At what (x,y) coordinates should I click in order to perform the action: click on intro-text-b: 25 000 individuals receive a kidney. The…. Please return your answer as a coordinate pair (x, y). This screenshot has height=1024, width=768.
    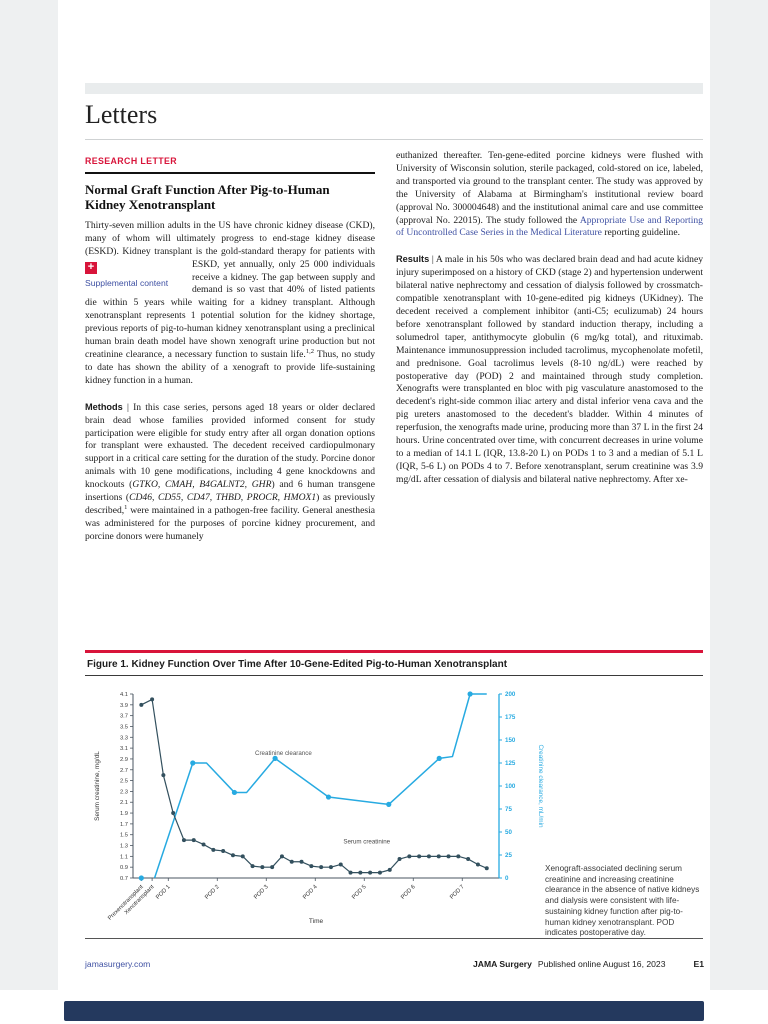
    Looking at the image, I should click on (283, 277).